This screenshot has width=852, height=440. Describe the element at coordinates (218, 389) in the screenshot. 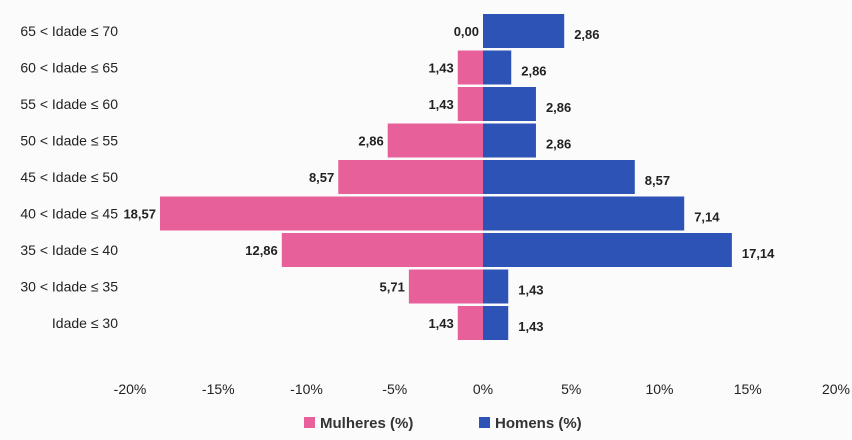

I see `x-tick-label: -15%` at that location.